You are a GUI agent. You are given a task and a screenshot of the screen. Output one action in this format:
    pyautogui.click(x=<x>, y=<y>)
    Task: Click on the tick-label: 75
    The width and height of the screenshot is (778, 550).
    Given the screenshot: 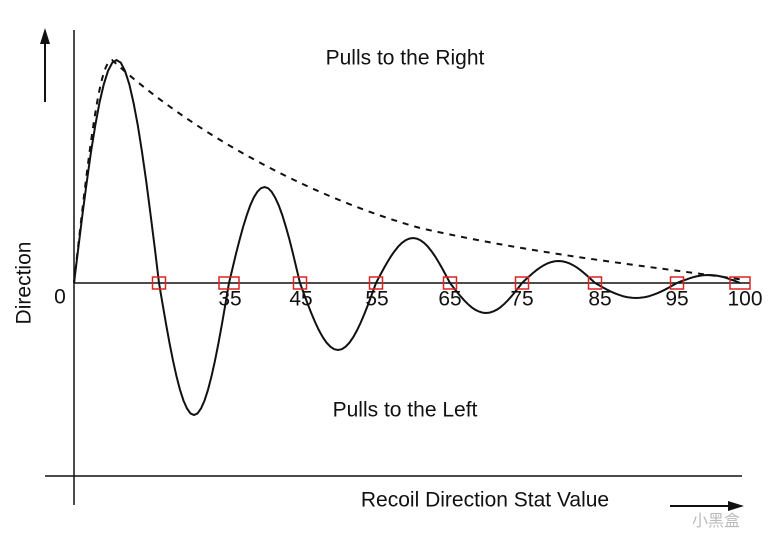 What is the action you would take?
    pyautogui.click(x=521, y=299)
    